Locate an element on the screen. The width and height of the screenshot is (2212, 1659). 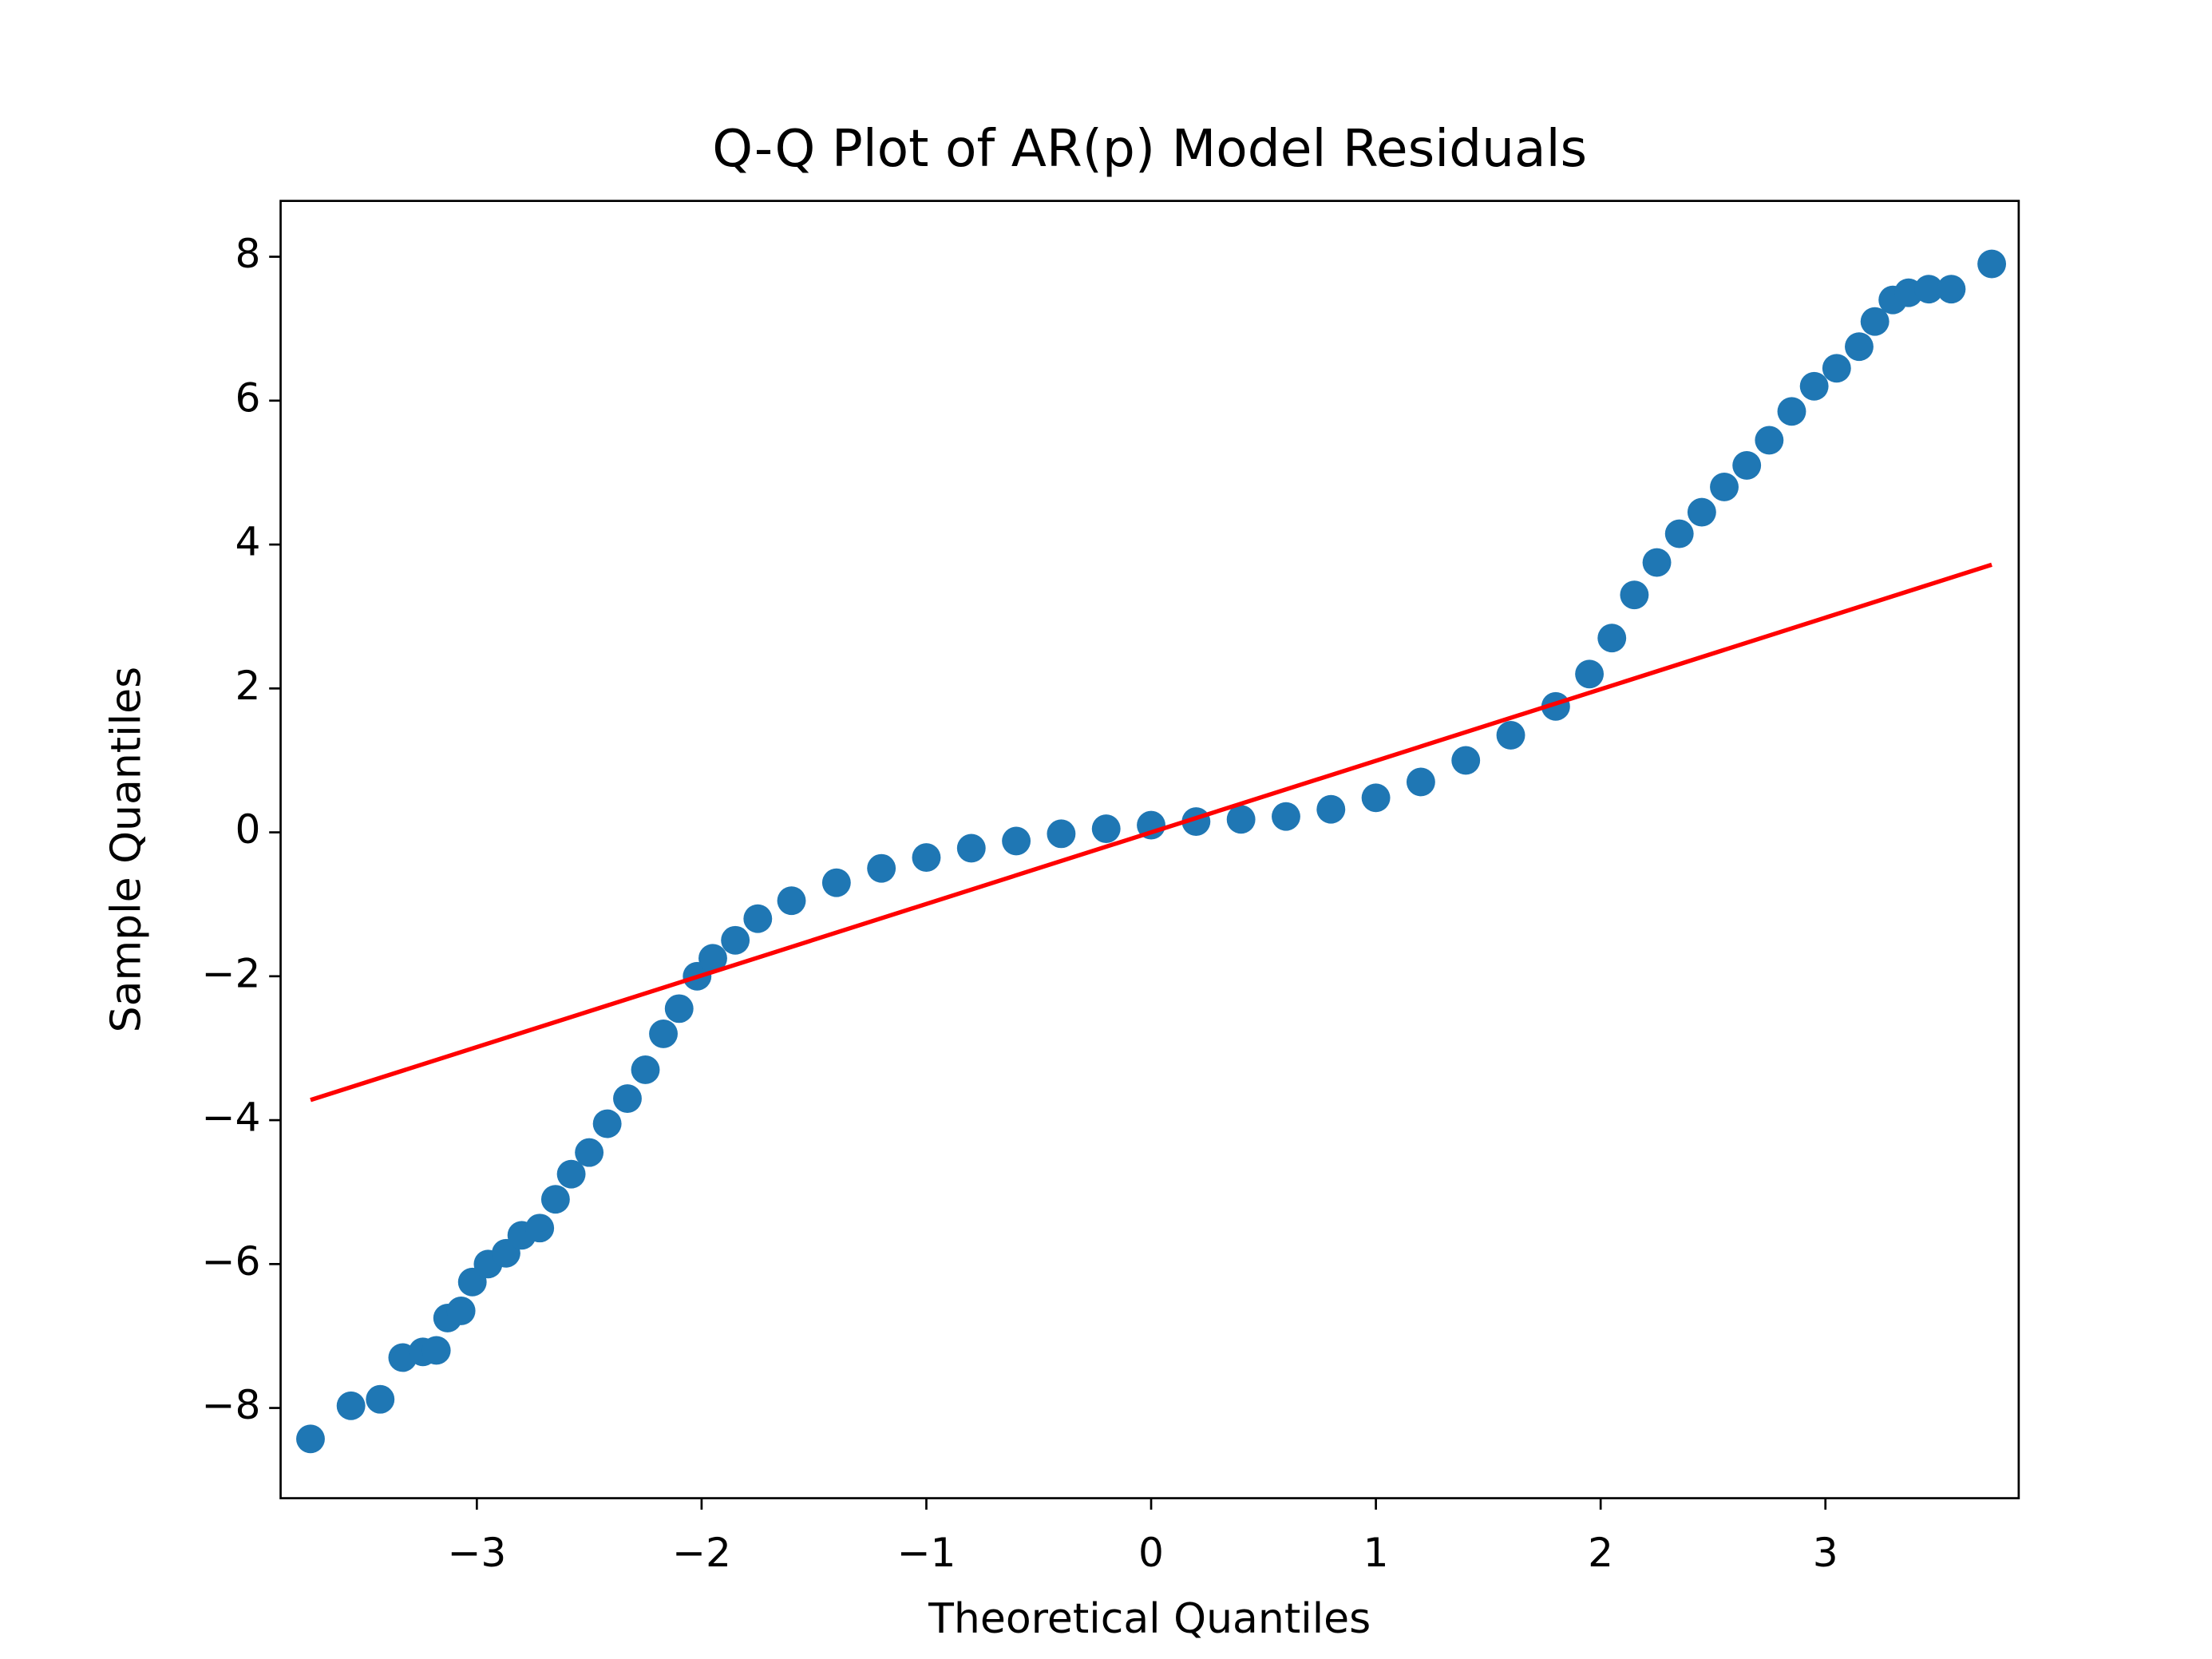
y-tick-label: 8 is located at coordinates (247, 253).